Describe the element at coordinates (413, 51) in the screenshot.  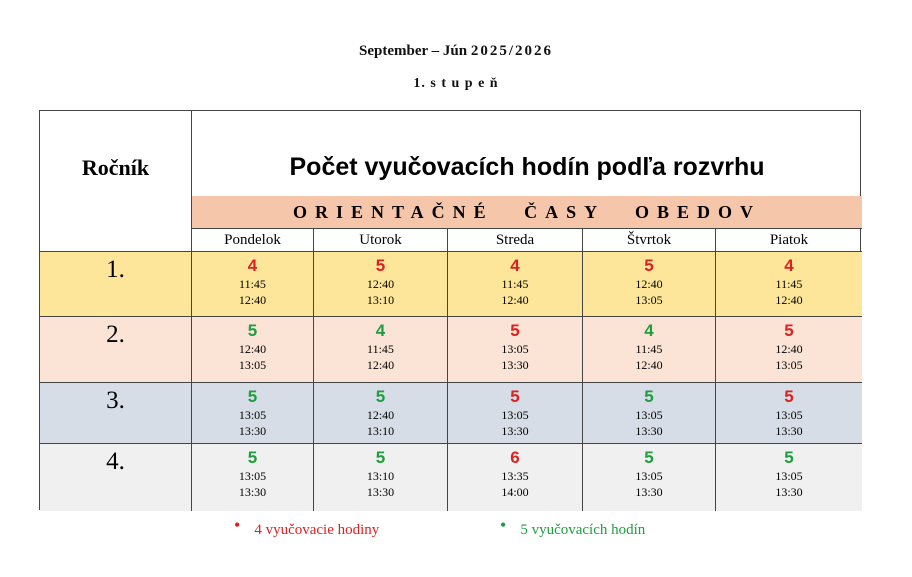
I see `period-text: September – Jún` at that location.